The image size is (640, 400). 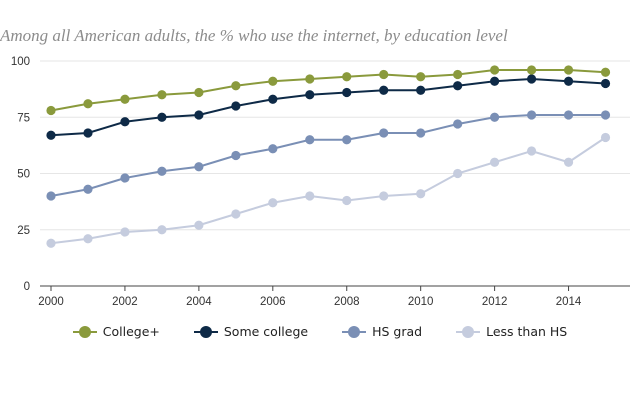 I want to click on y-axis-ticks: 0 25 50 75 100, so click(x=20, y=174).